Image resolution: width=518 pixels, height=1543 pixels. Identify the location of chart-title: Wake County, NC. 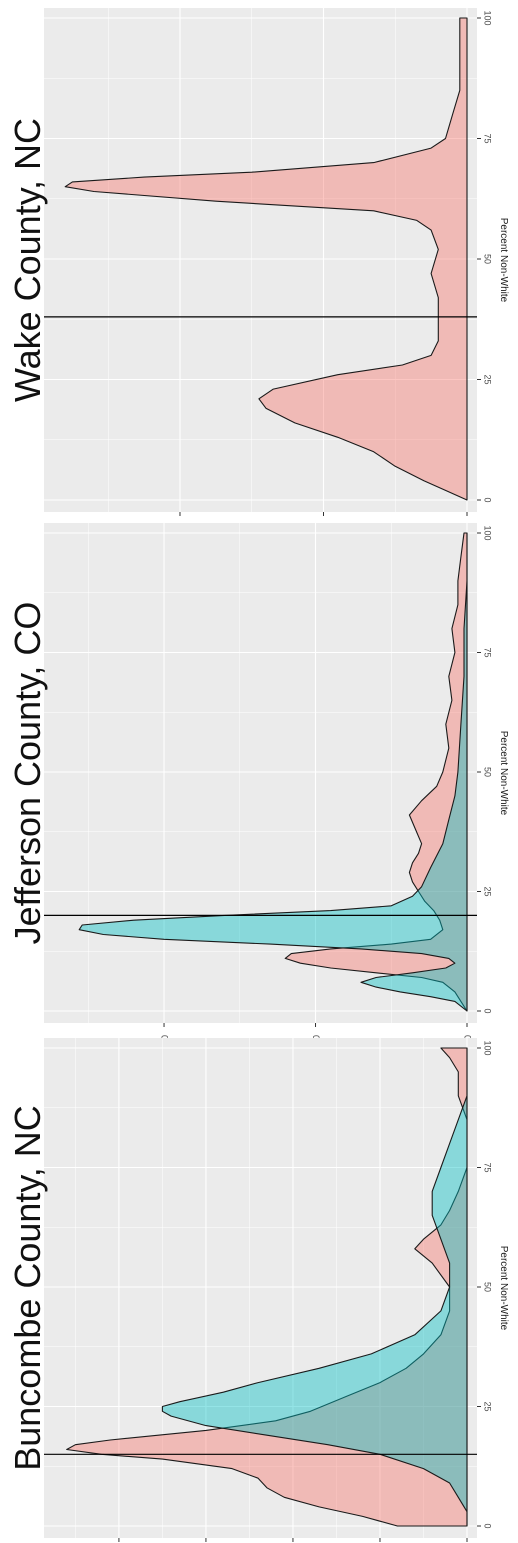
(27, 260).